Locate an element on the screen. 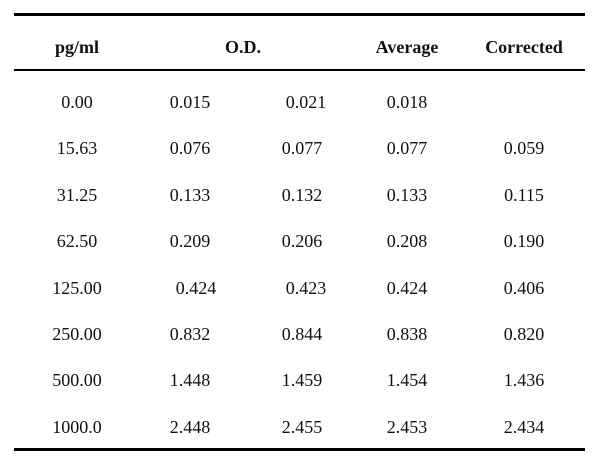 This screenshot has height=463, width=597. cell-corrected: 0.059 is located at coordinates (524, 148).